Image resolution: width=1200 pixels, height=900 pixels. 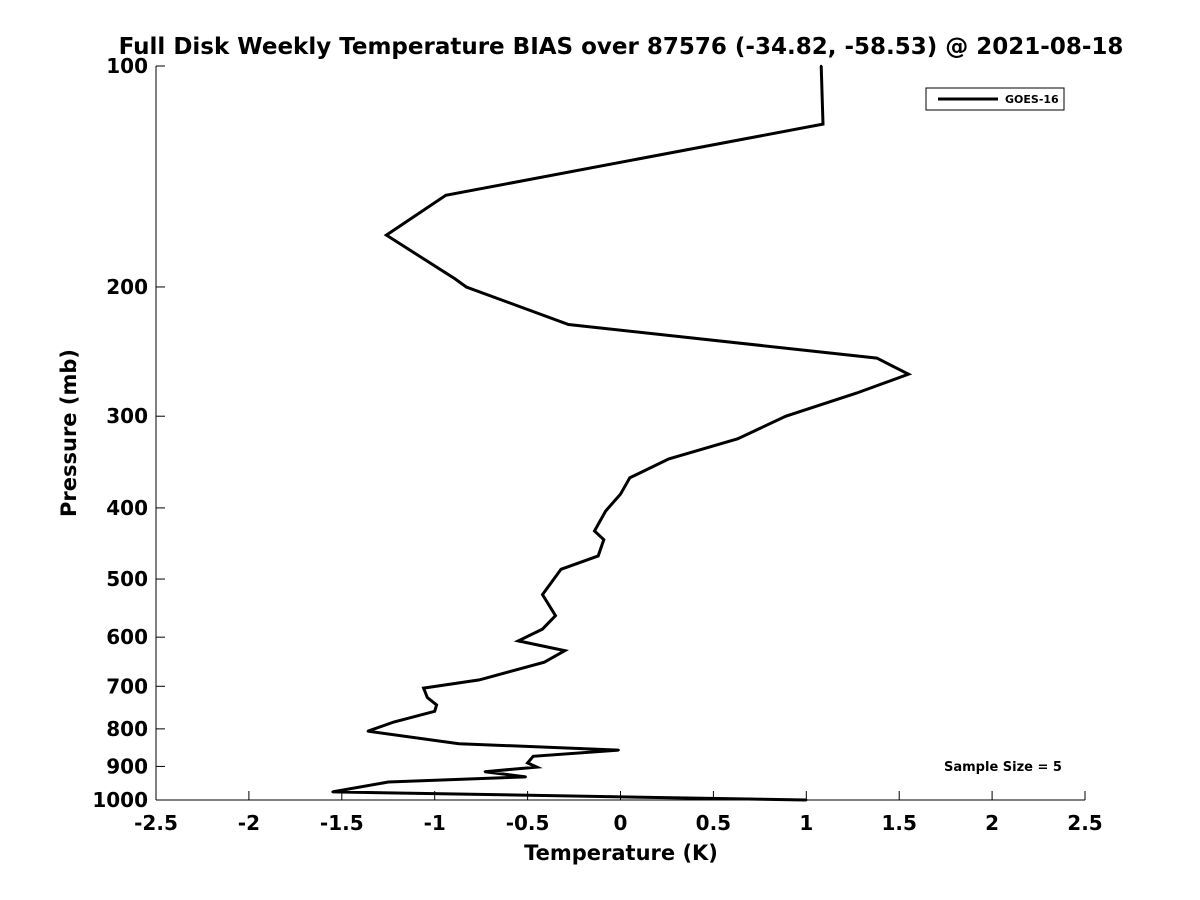 I want to click on y-tick-label: 300, so click(x=127, y=416).